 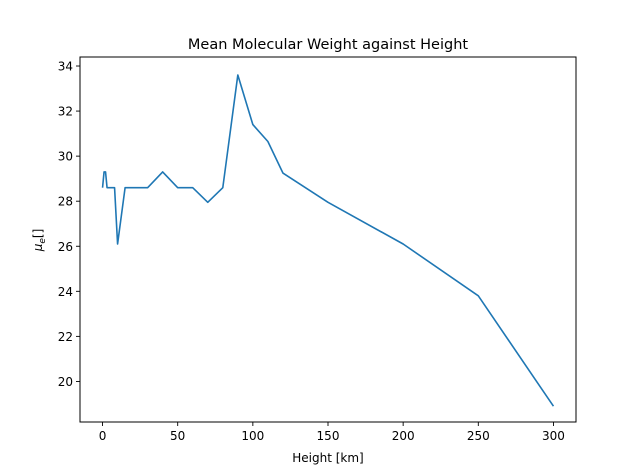 What do you see at coordinates (69, 224) in the screenshot?
I see `y-axis-ticks: 20 22 24 26 28 30 32 34` at bounding box center [69, 224].